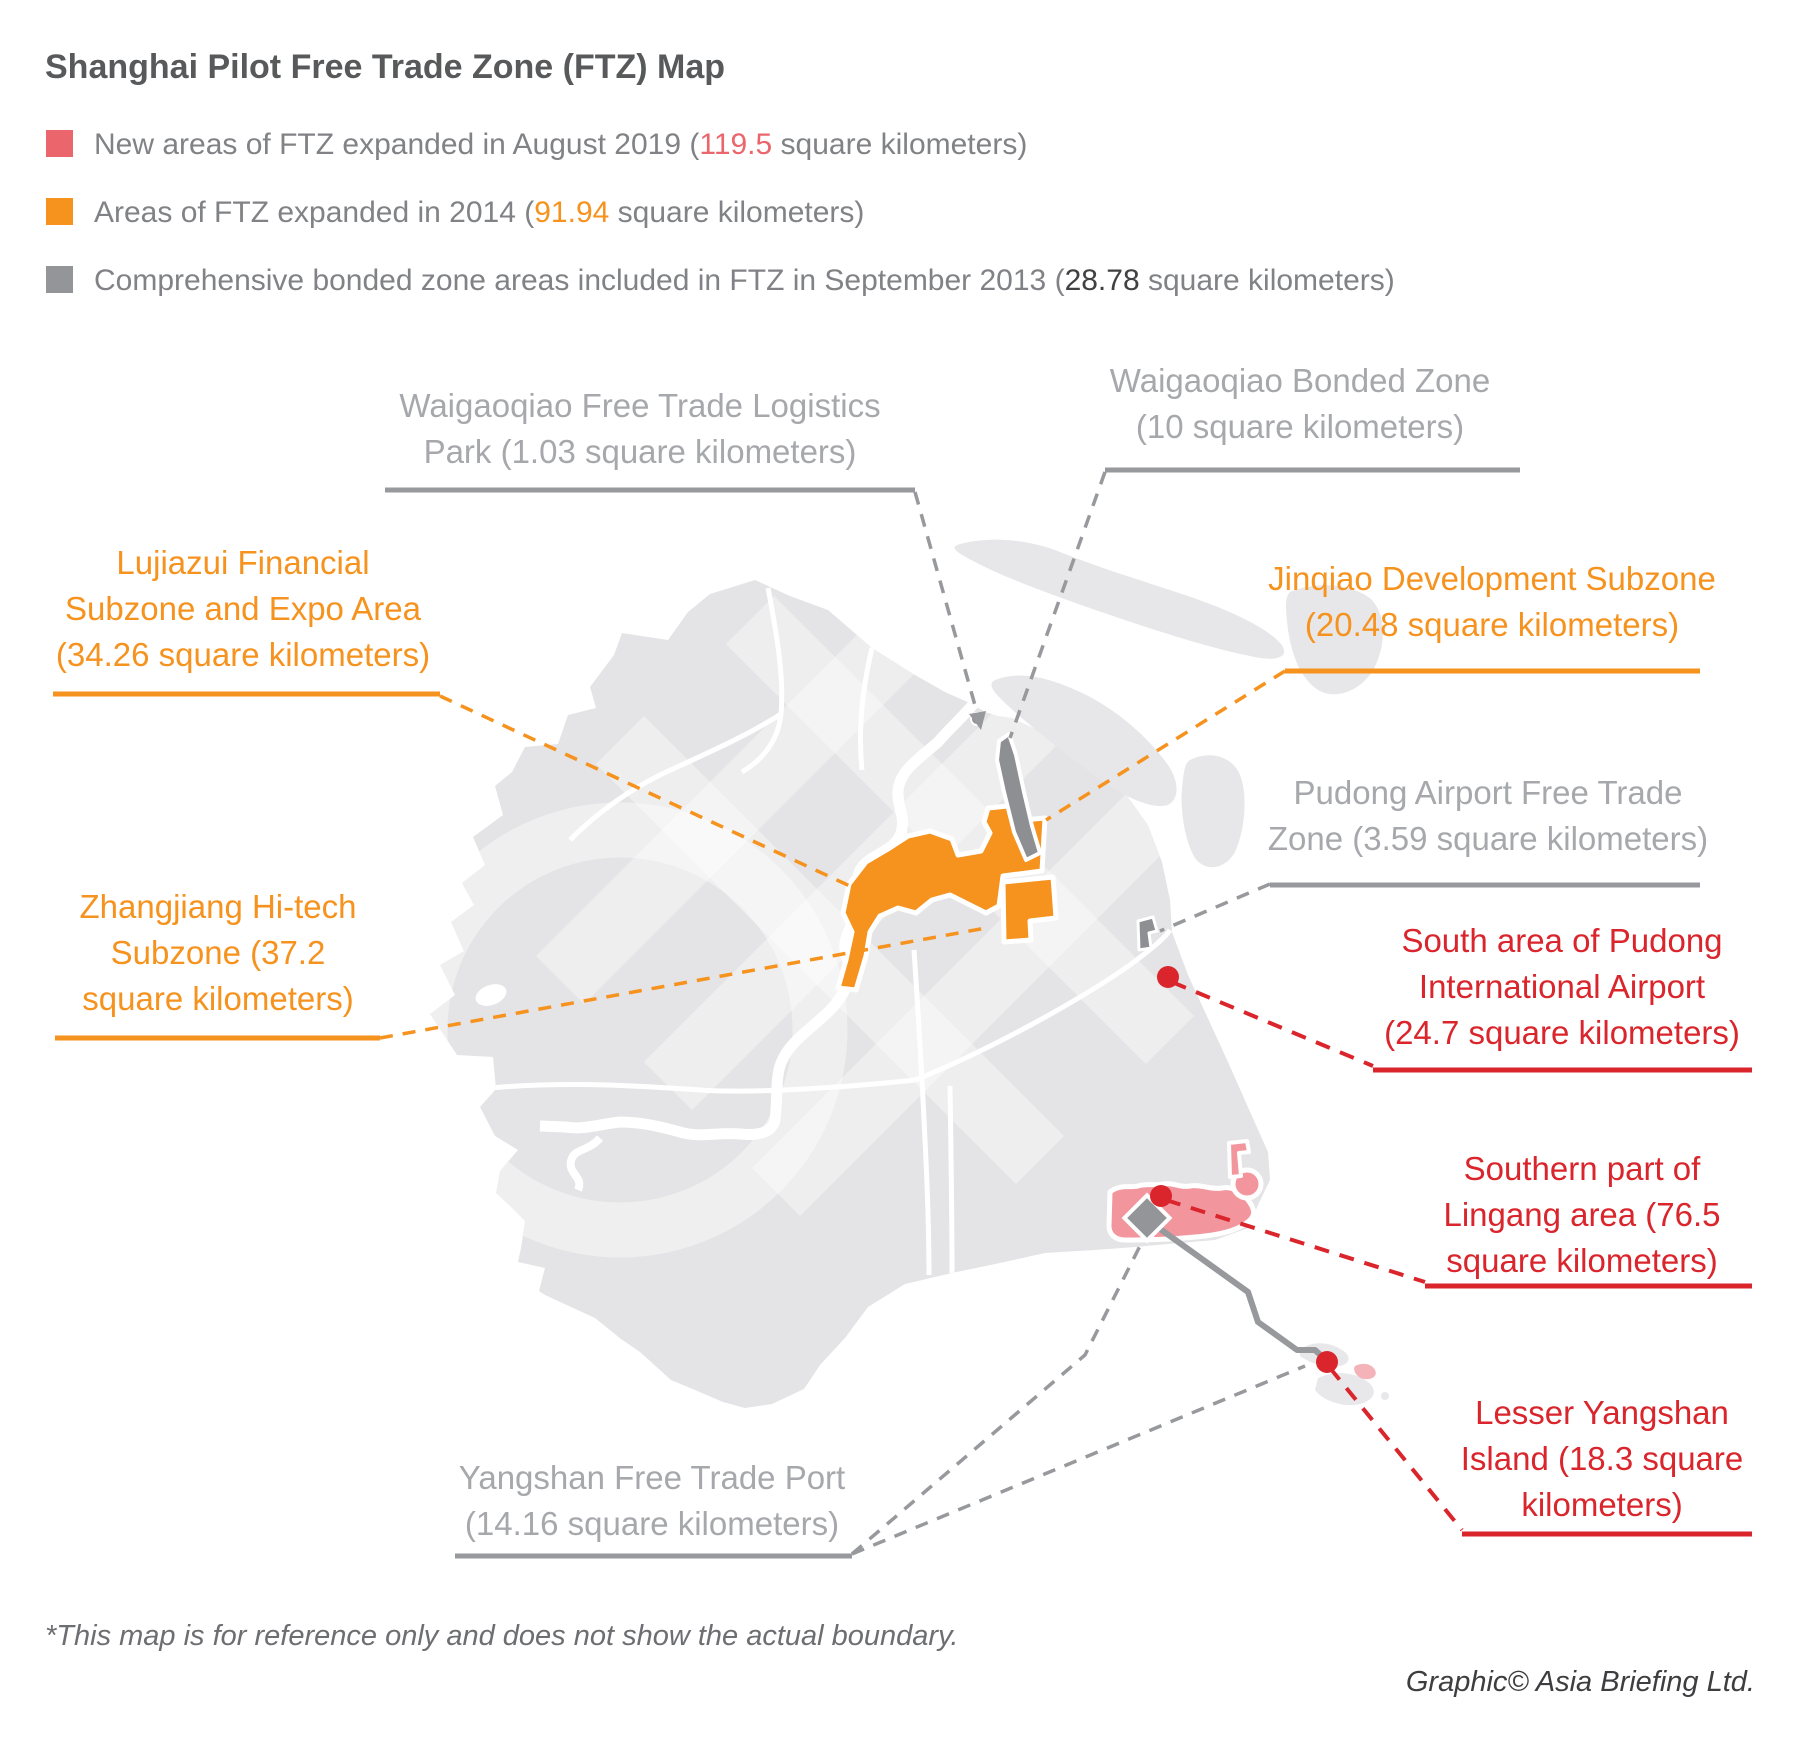  I want to click on legend-swatch-orange, so click(59, 211).